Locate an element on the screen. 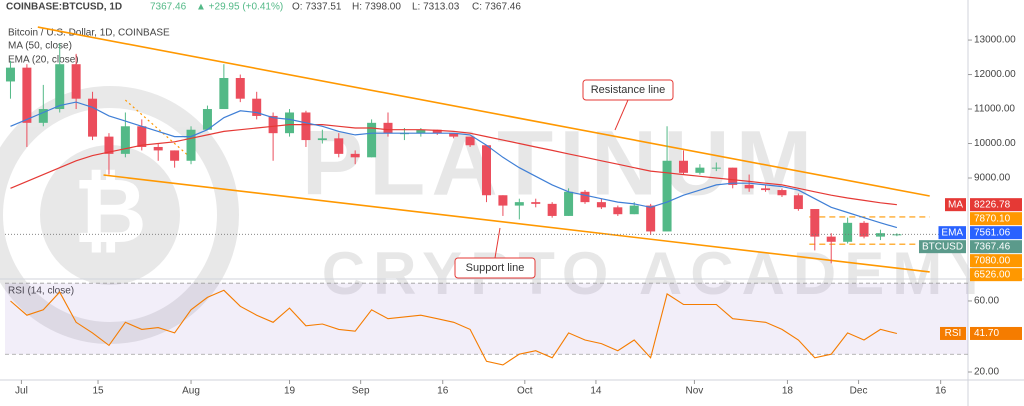 The image size is (1024, 406). x-tick-label: Dec is located at coordinates (859, 391).